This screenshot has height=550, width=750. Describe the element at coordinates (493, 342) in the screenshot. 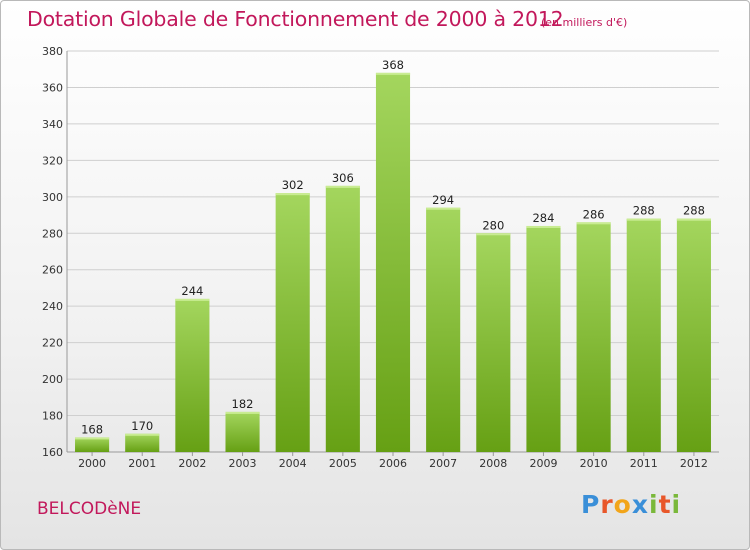

I see `bar-2008` at that location.